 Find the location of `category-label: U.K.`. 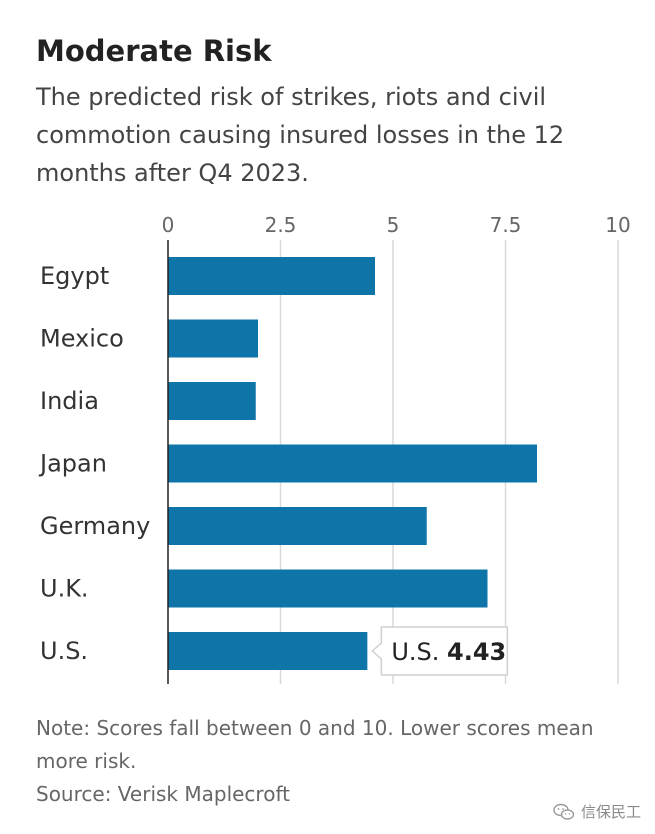

category-label: U.K. is located at coordinates (64, 589).